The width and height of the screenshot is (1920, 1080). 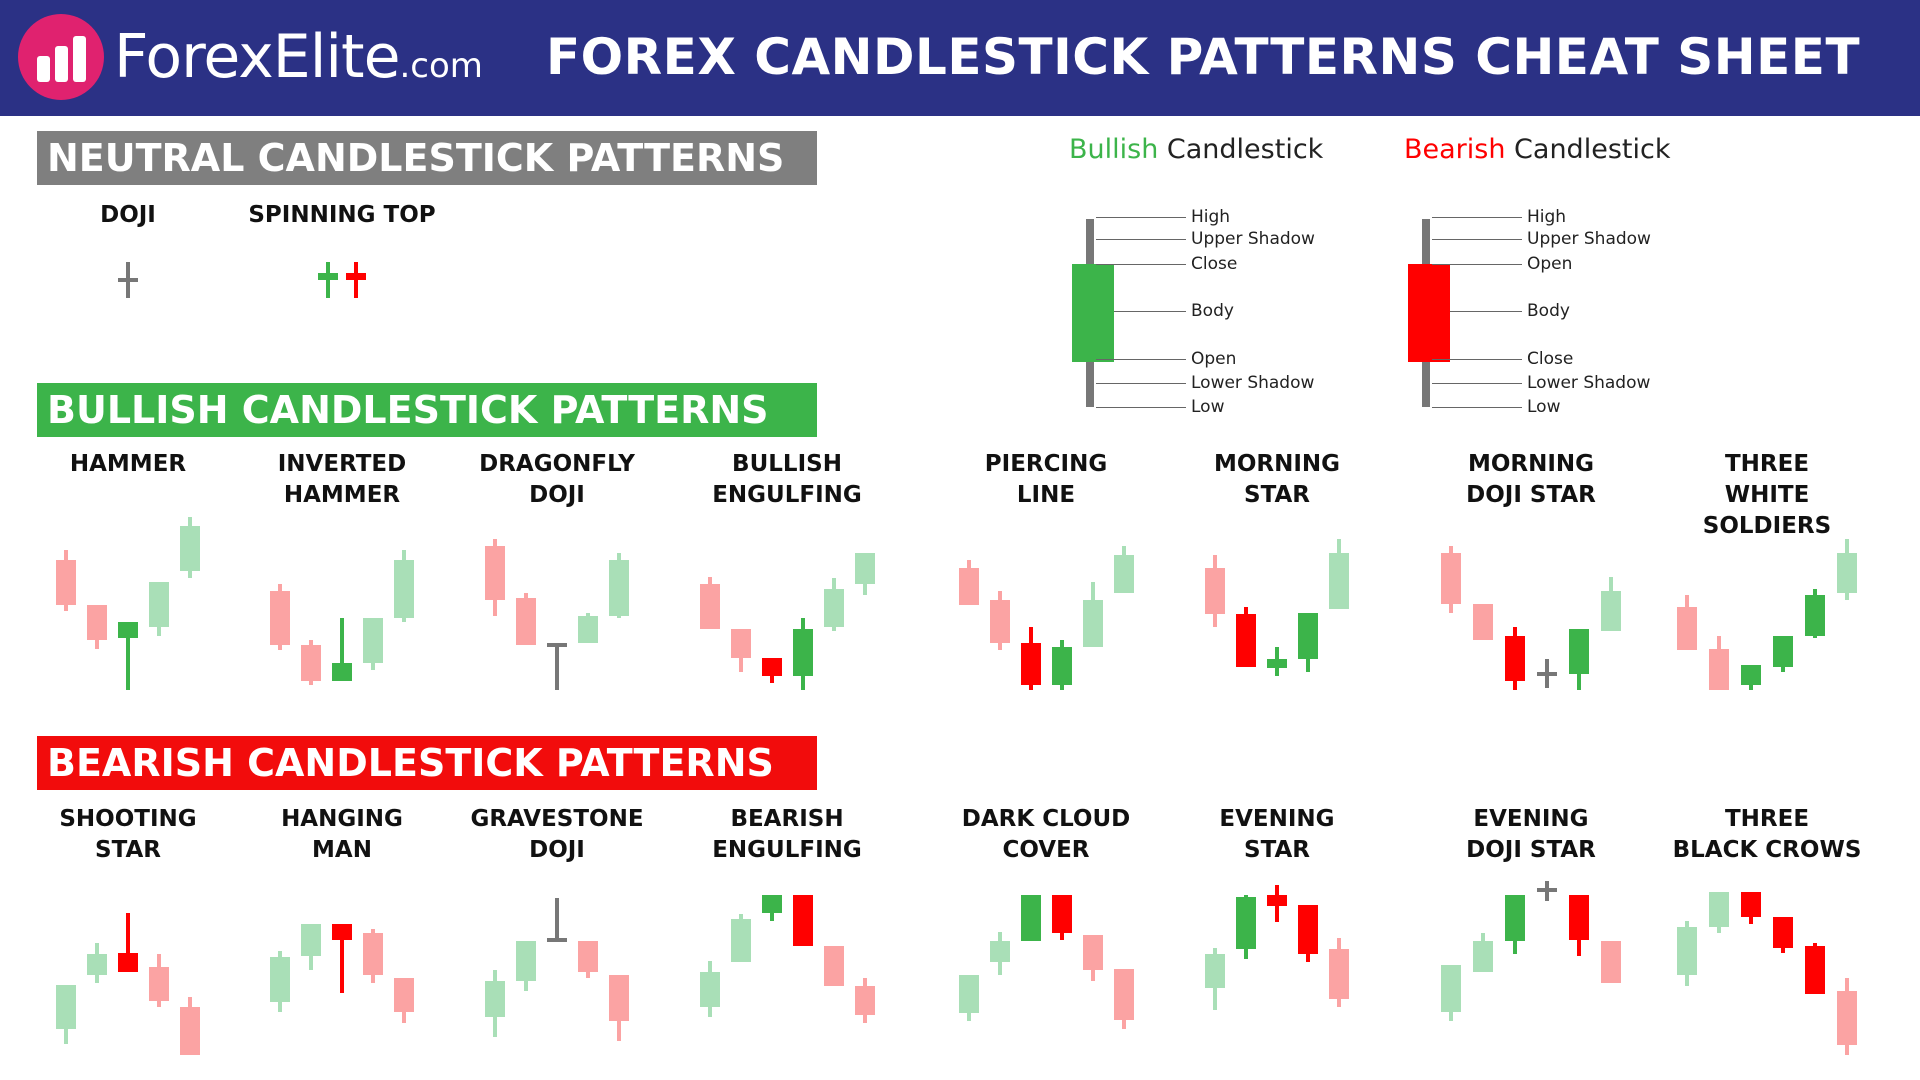 What do you see at coordinates (1214, 264) in the screenshot?
I see `legend-label-close: Close` at bounding box center [1214, 264].